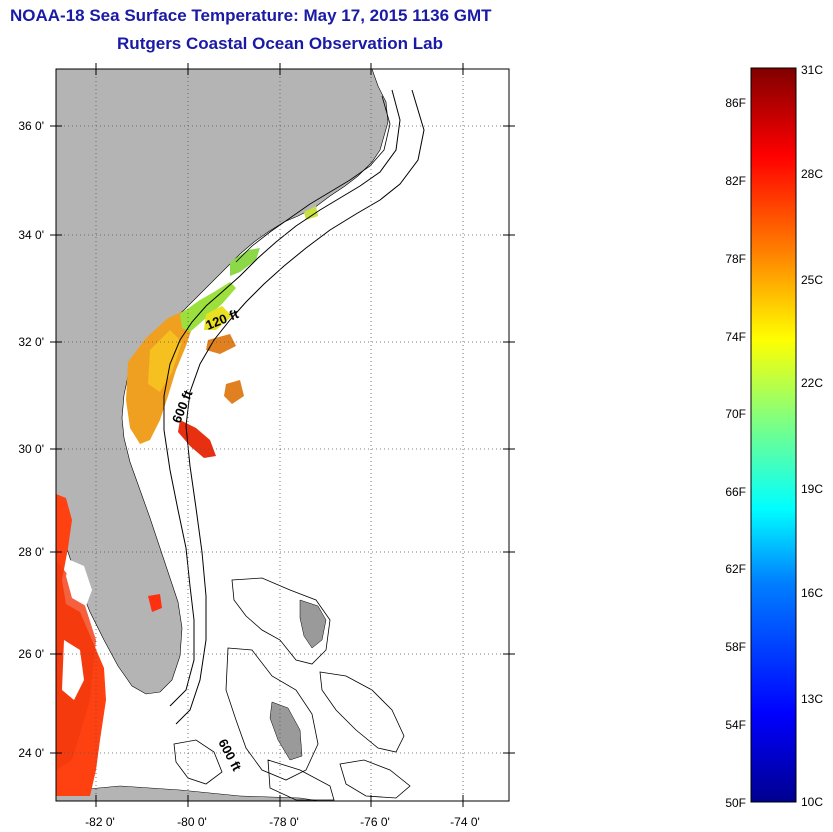 This screenshot has height=832, width=833. What do you see at coordinates (735, 647) in the screenshot?
I see `colorbar-f-label: 58F` at bounding box center [735, 647].